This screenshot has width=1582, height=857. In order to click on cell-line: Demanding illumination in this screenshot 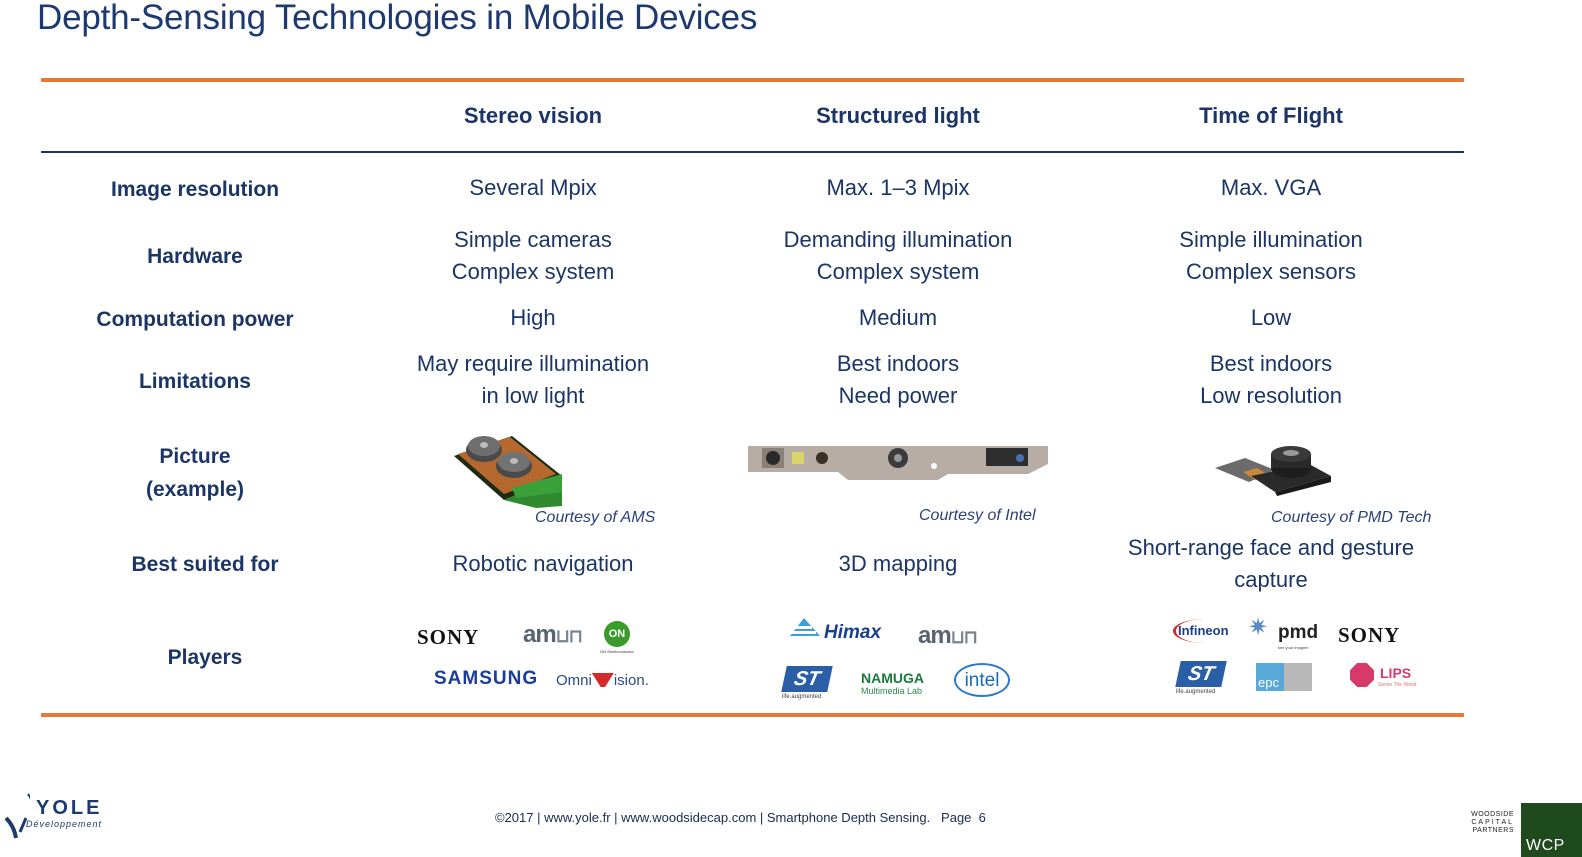, I will do `click(898, 239)`.